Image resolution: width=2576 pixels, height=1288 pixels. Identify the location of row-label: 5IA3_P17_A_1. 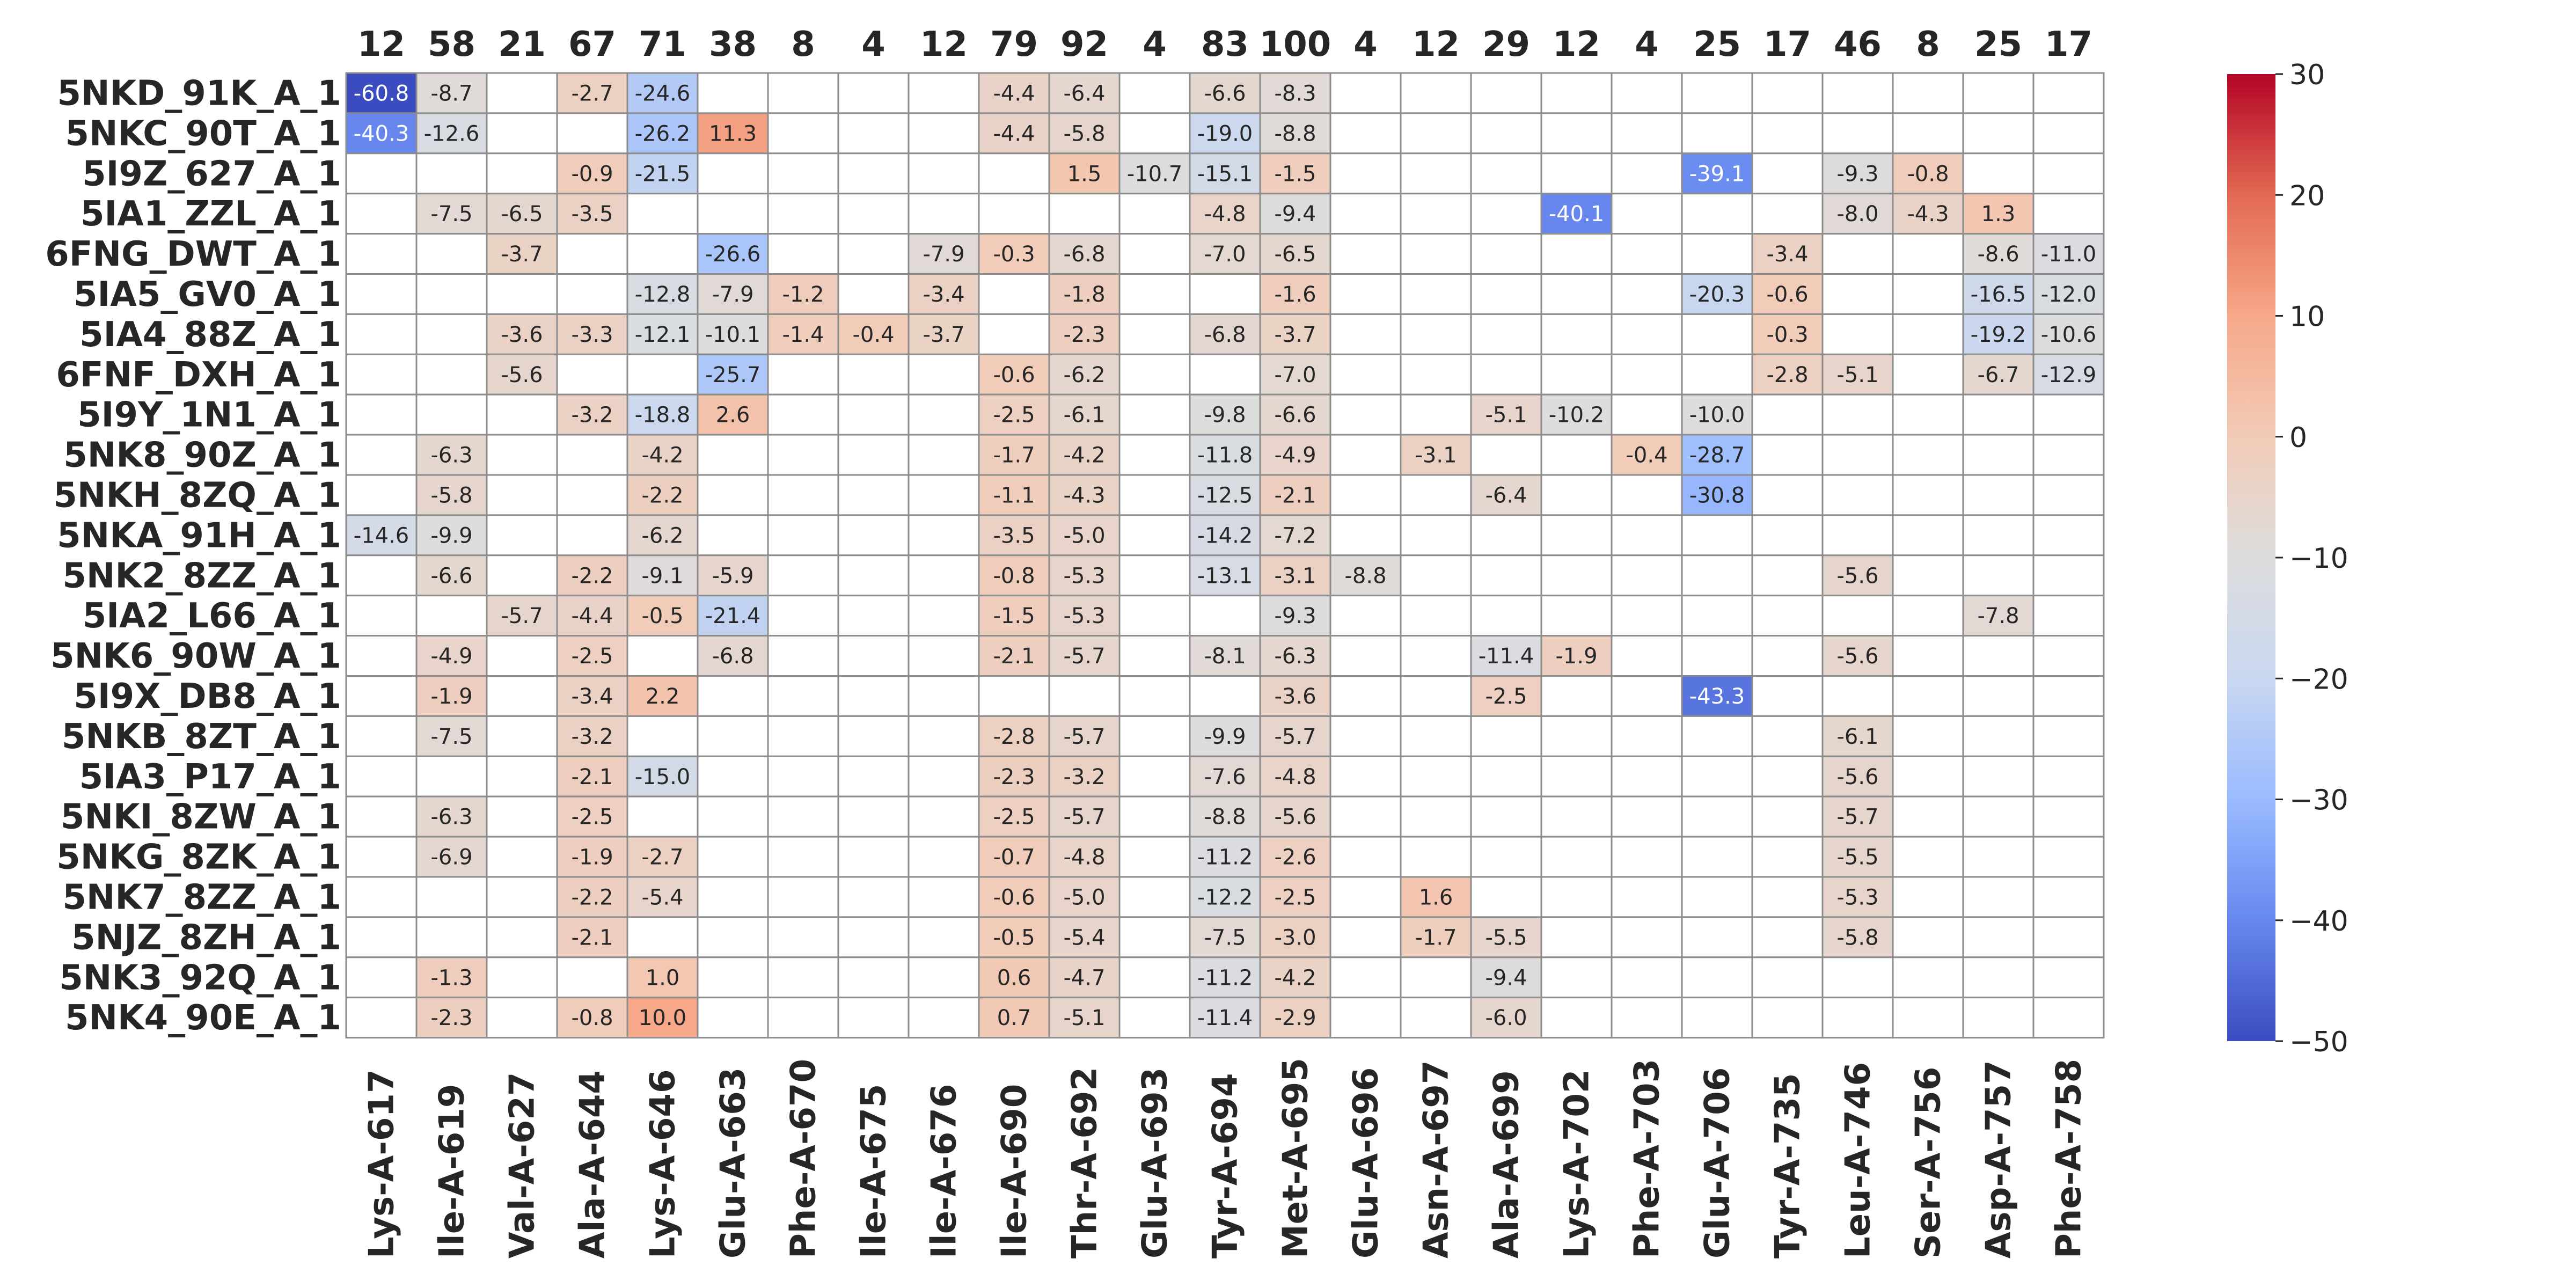
(210, 777).